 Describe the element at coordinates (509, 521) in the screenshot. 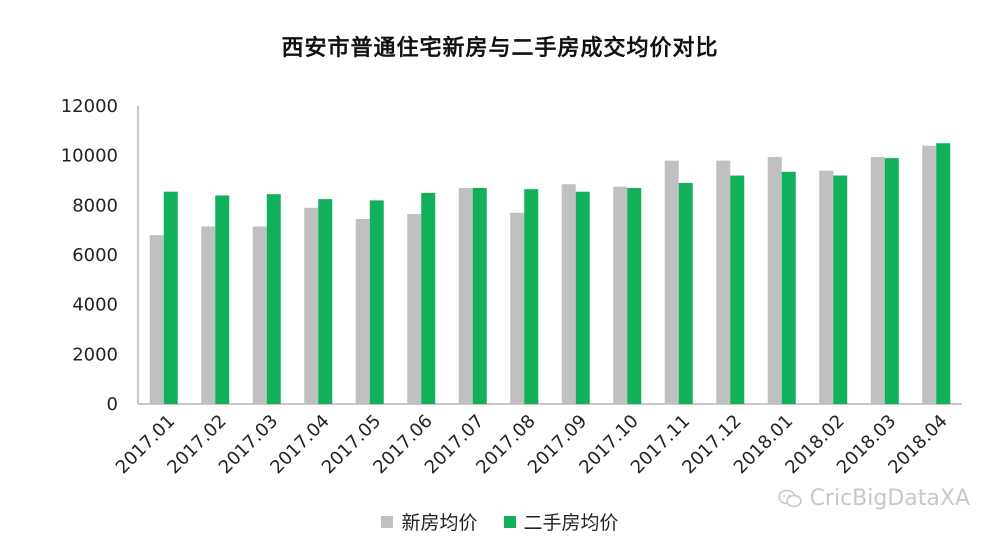

I see `legend-swatch-resale` at that location.